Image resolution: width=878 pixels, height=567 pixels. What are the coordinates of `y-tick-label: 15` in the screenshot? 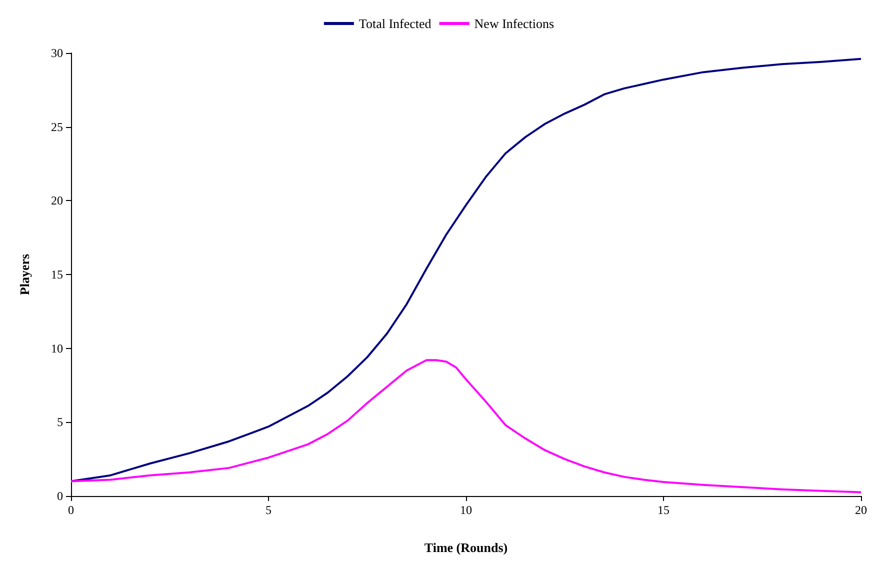 It's located at (57, 275).